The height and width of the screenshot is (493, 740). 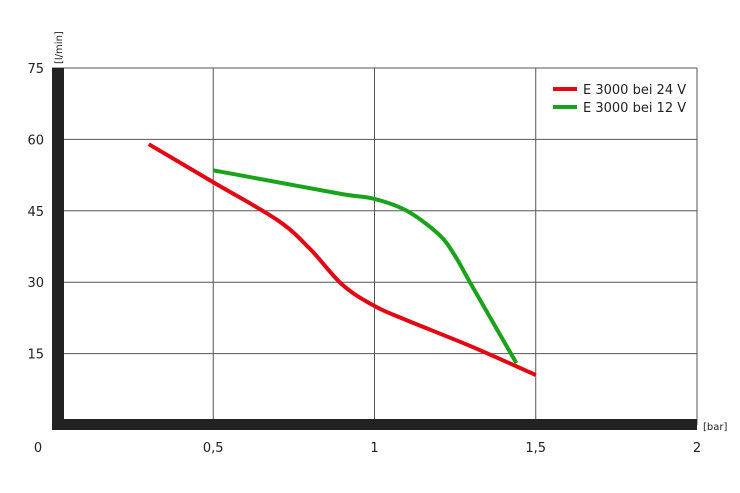 I want to click on y-tick-label: 15, so click(x=35, y=355).